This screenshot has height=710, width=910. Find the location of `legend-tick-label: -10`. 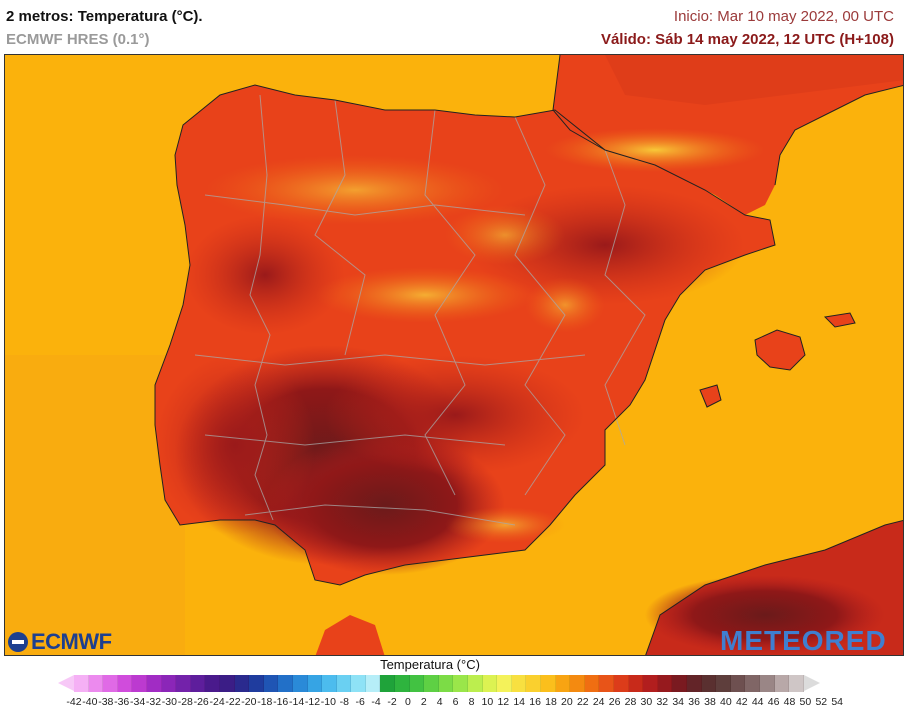

legend-tick-label: -10 is located at coordinates (328, 702).